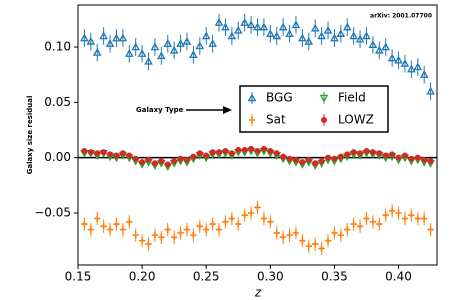 The height and width of the screenshot is (300, 450). Describe the element at coordinates (314, 109) in the screenshot. I see `legend-box` at that location.